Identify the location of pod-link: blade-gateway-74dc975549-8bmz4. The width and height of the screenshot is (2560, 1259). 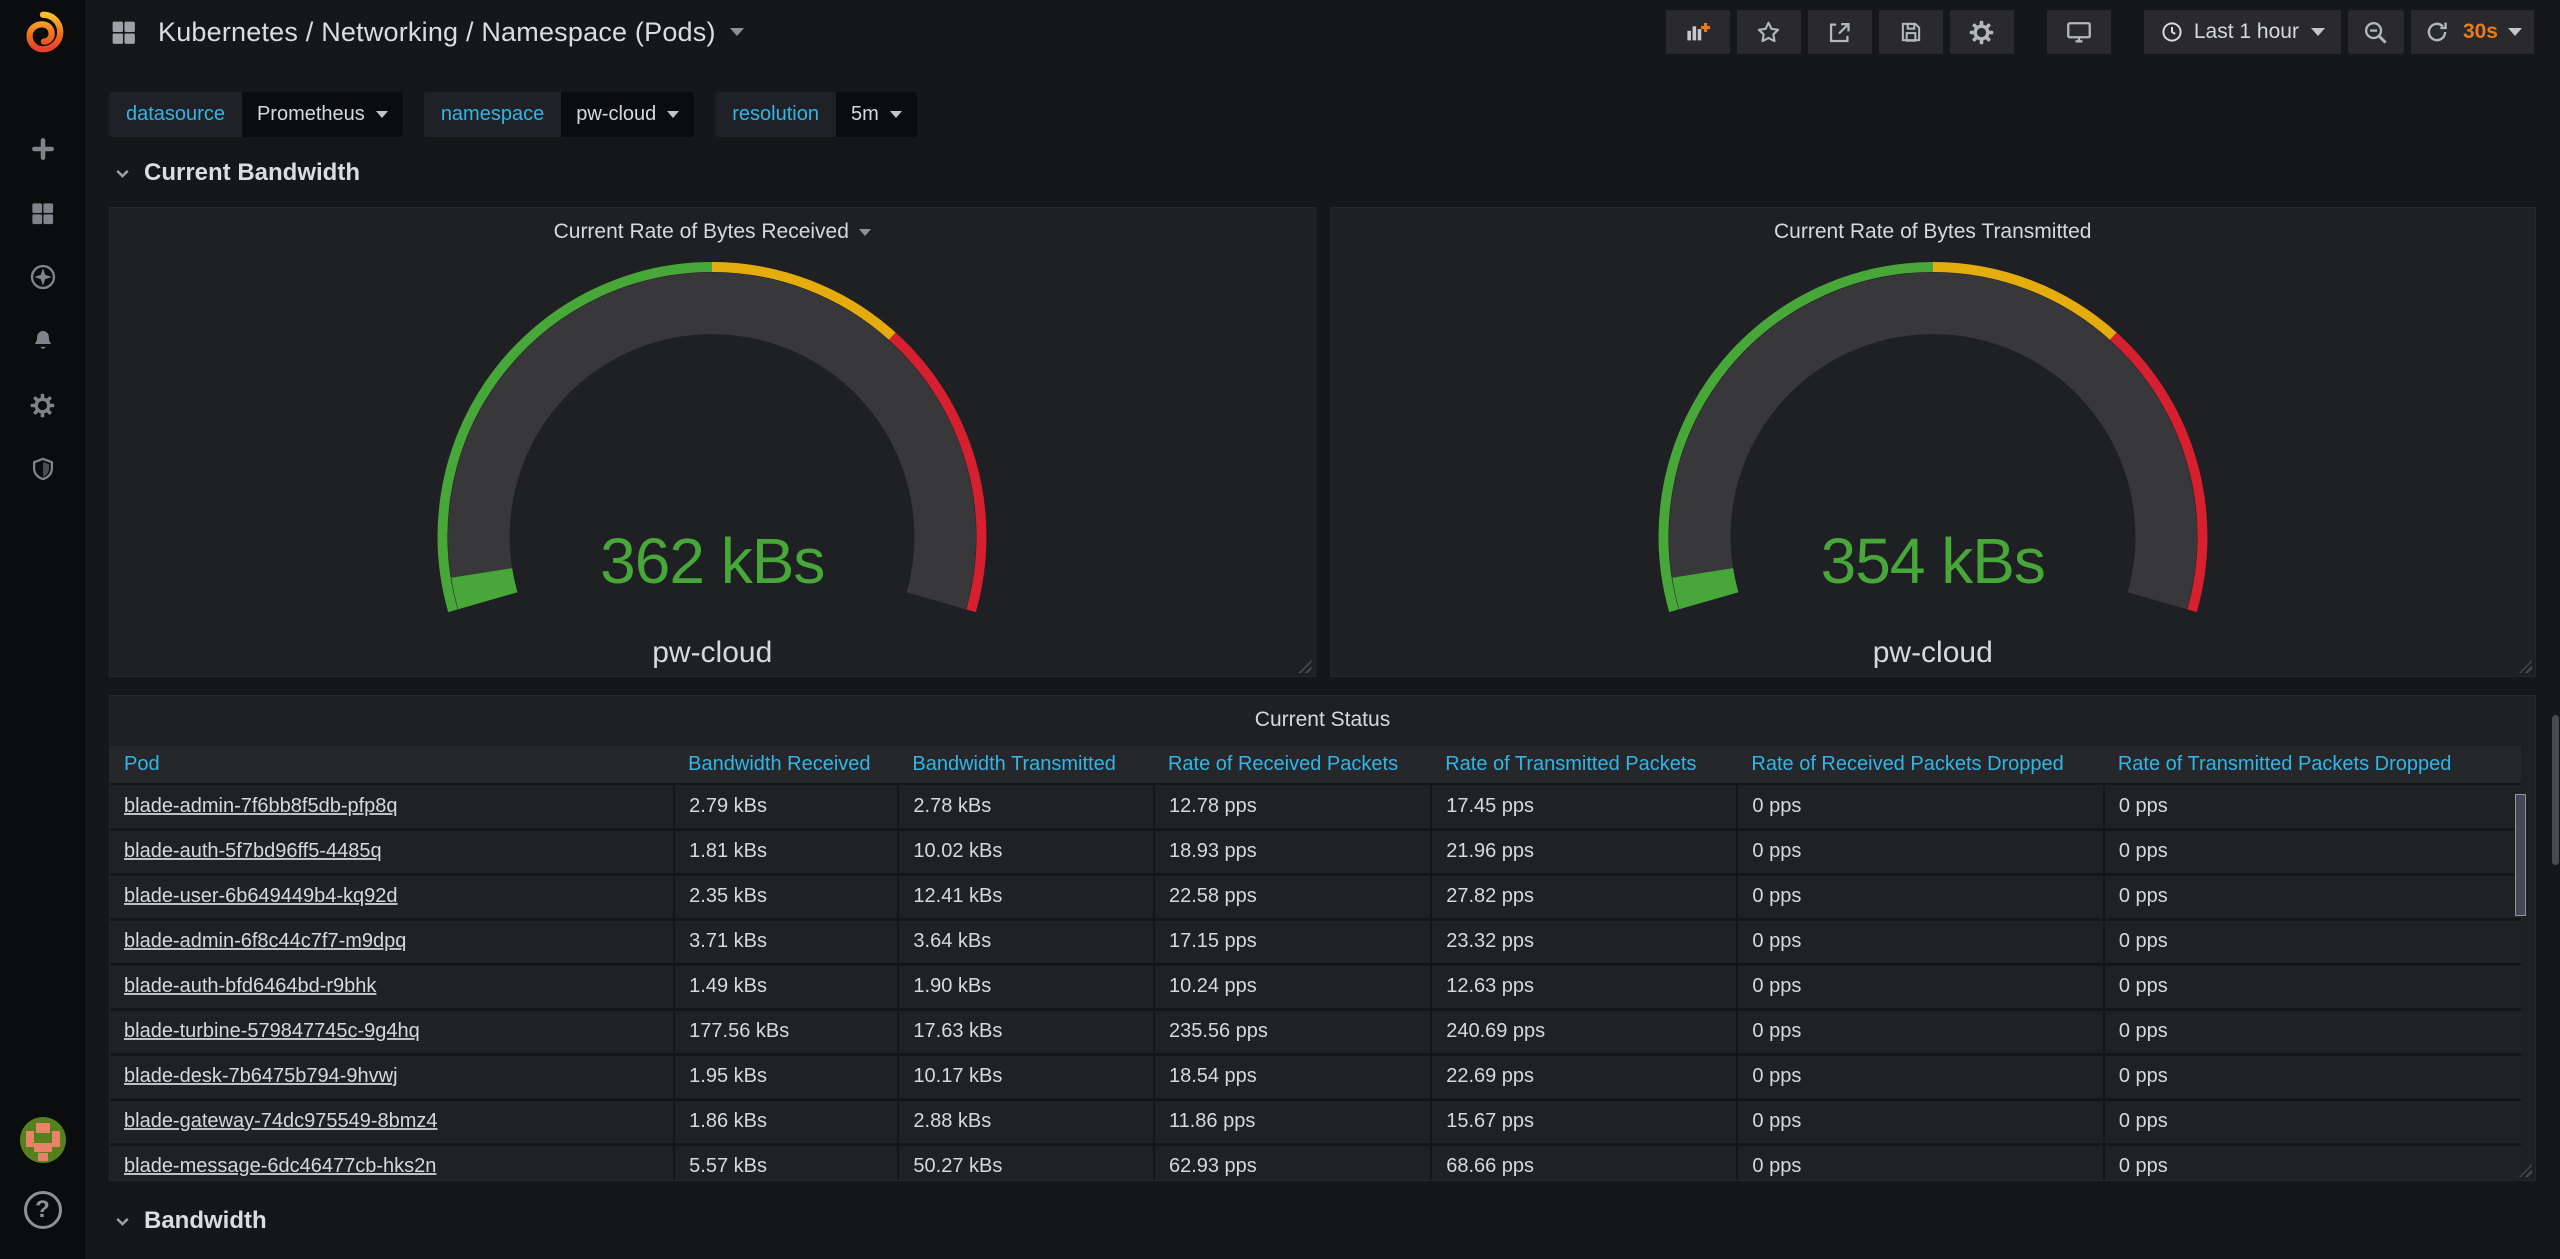
(281, 1121).